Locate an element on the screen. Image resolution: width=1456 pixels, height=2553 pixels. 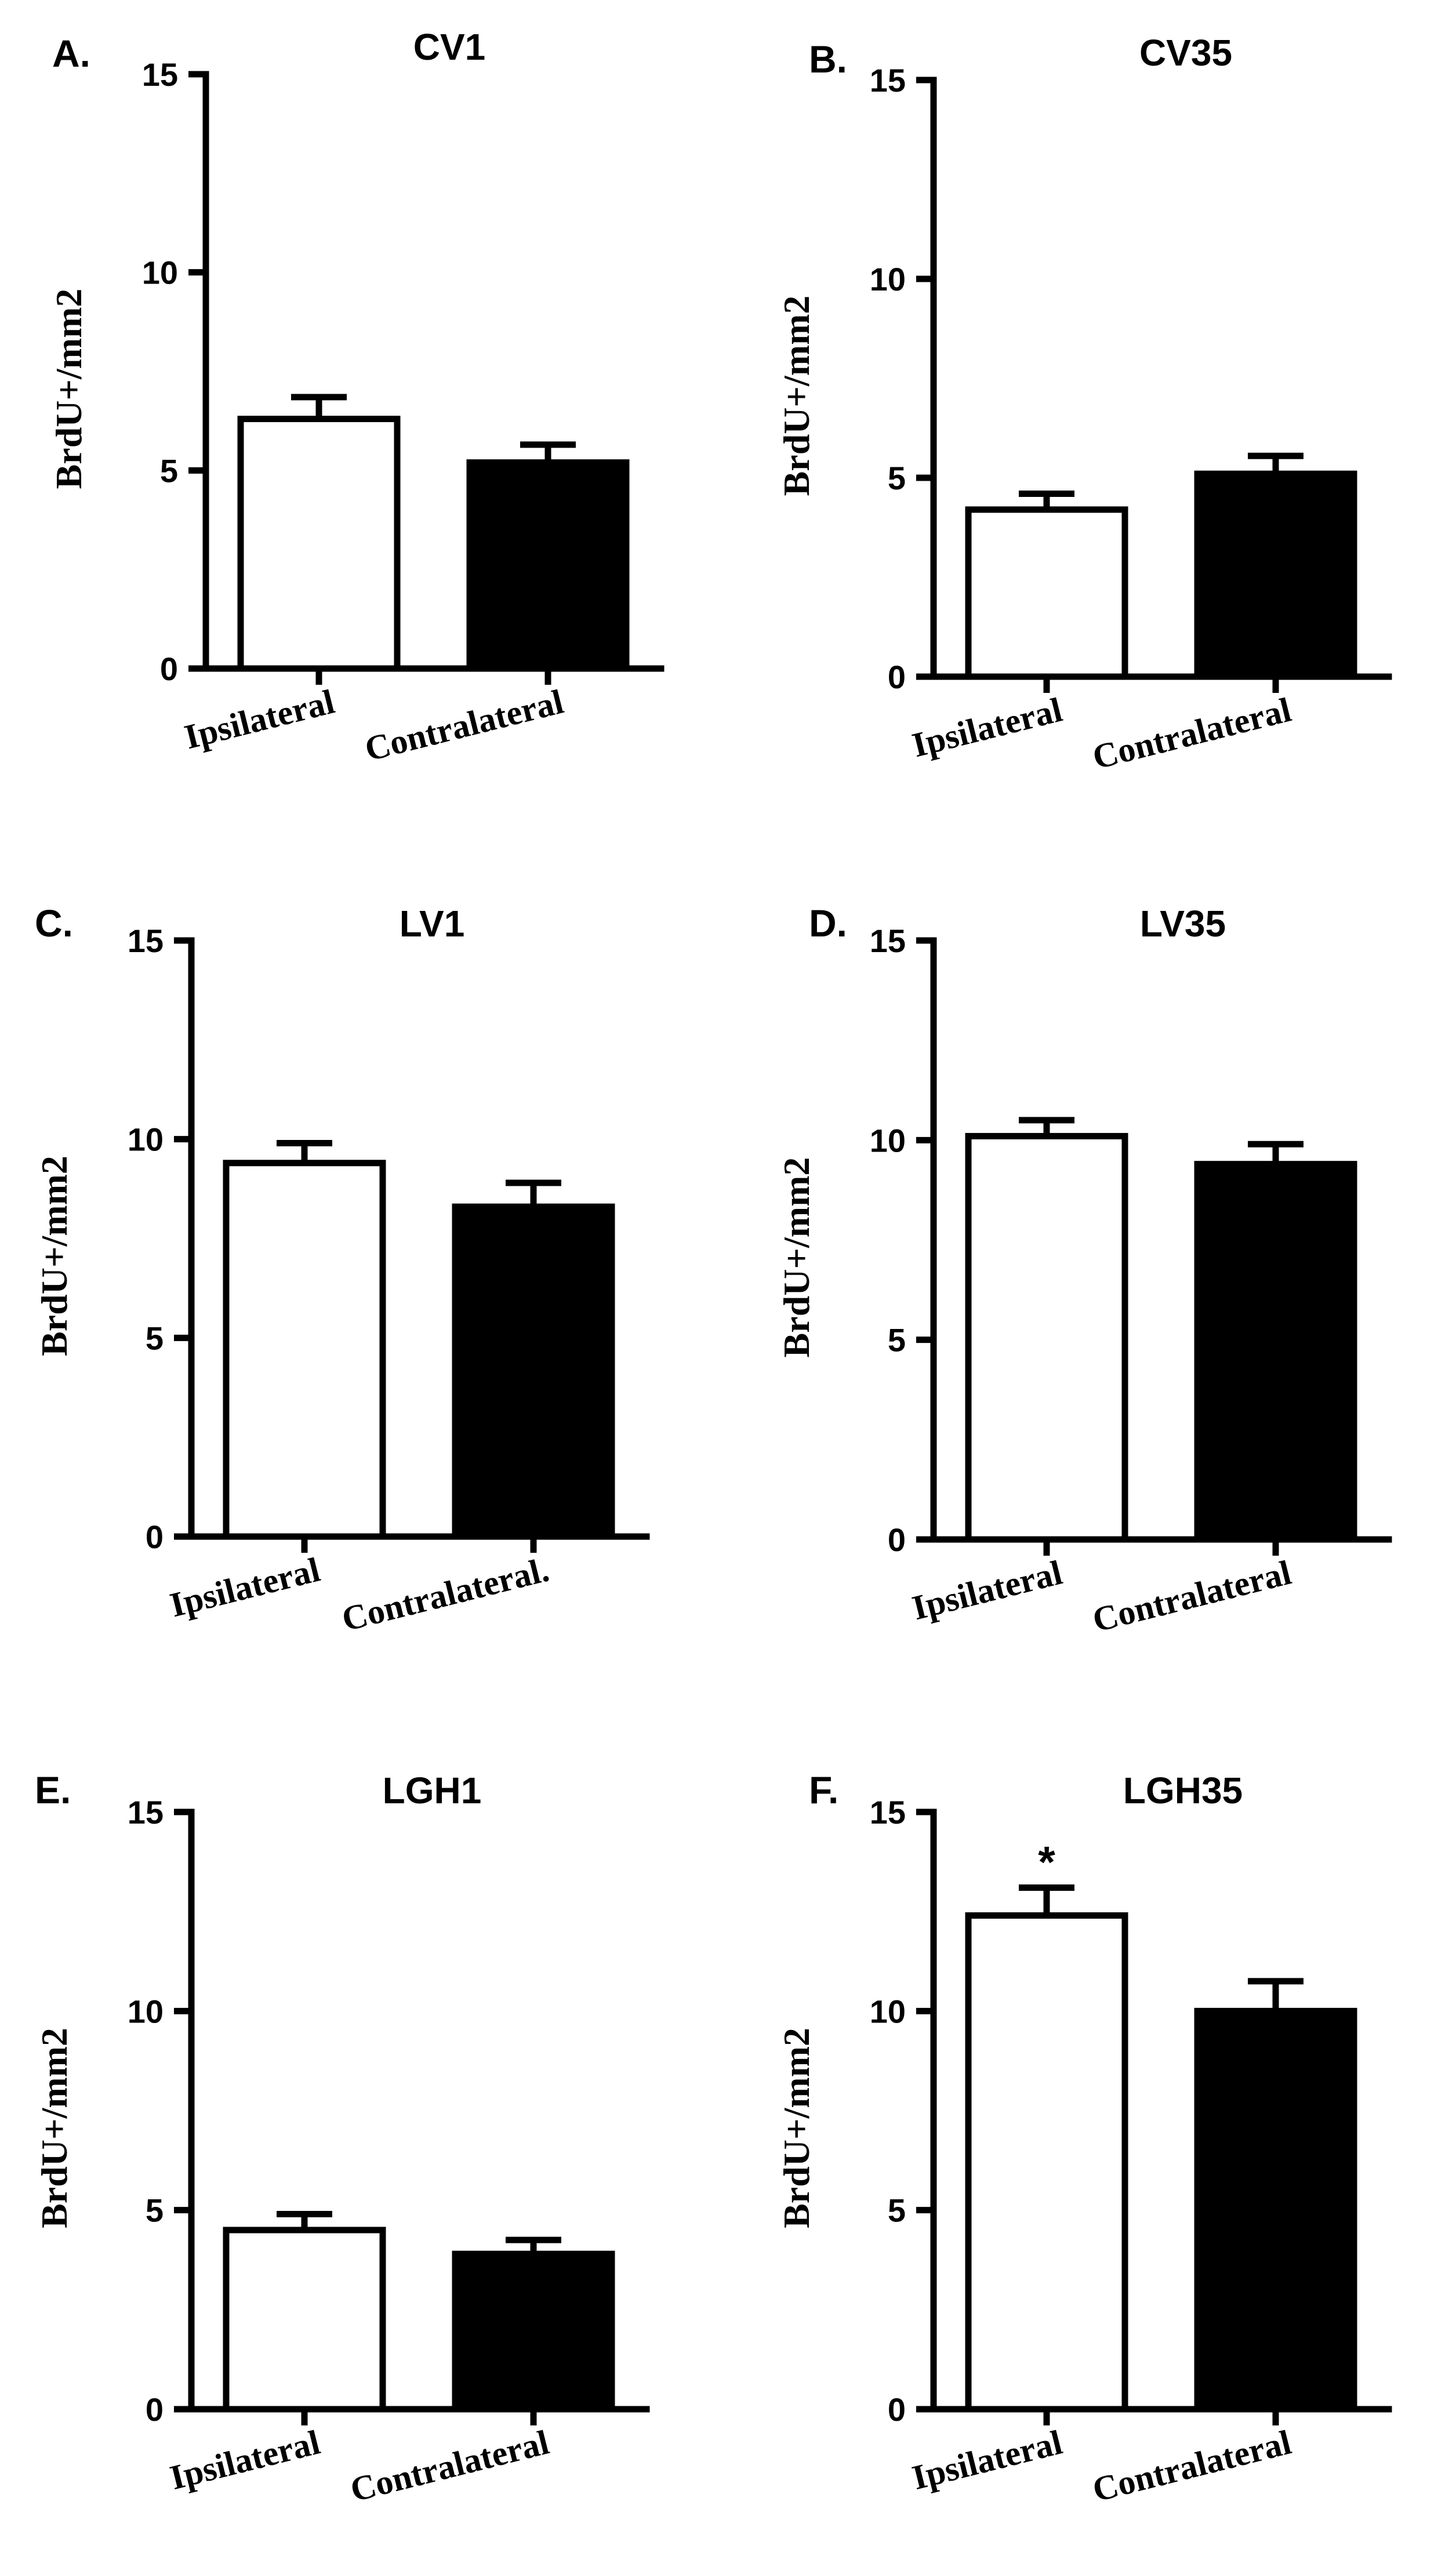
panel-letter: A. is located at coordinates (71, 54).